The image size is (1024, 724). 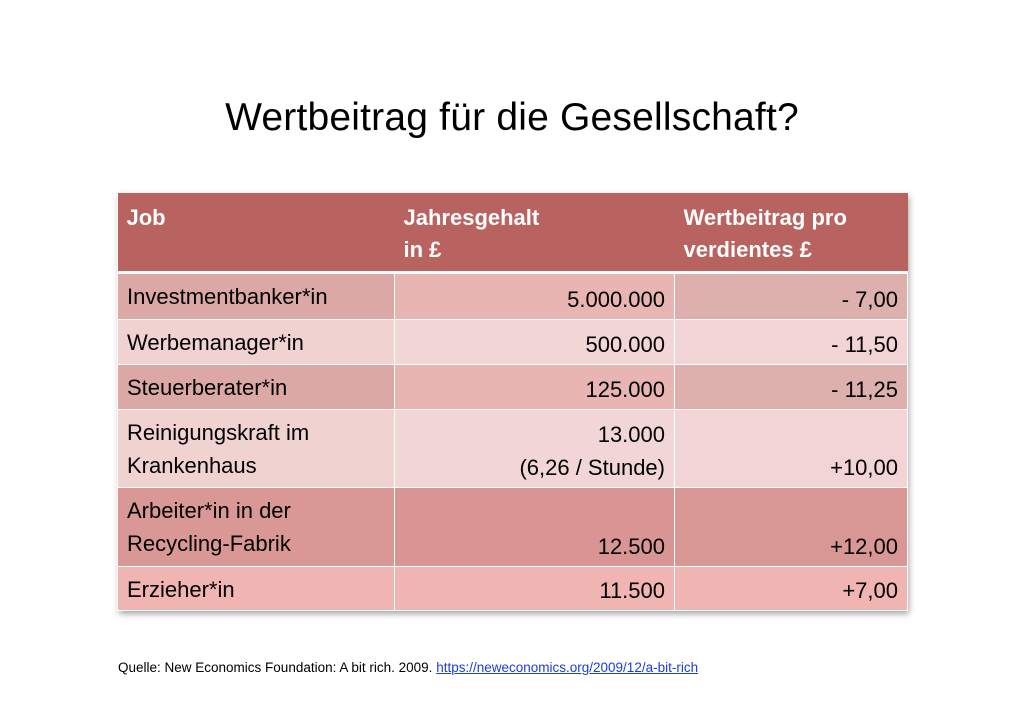 What do you see at coordinates (791, 387) in the screenshot?
I see `value-cell: - 11,25` at bounding box center [791, 387].